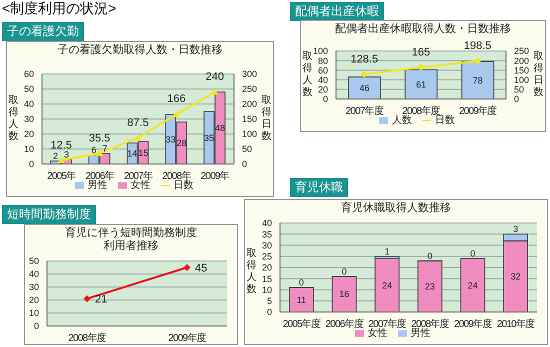  What do you see at coordinates (266, 119) in the screenshot?
I see `y2-axis-title: 取得日数` at bounding box center [266, 119].